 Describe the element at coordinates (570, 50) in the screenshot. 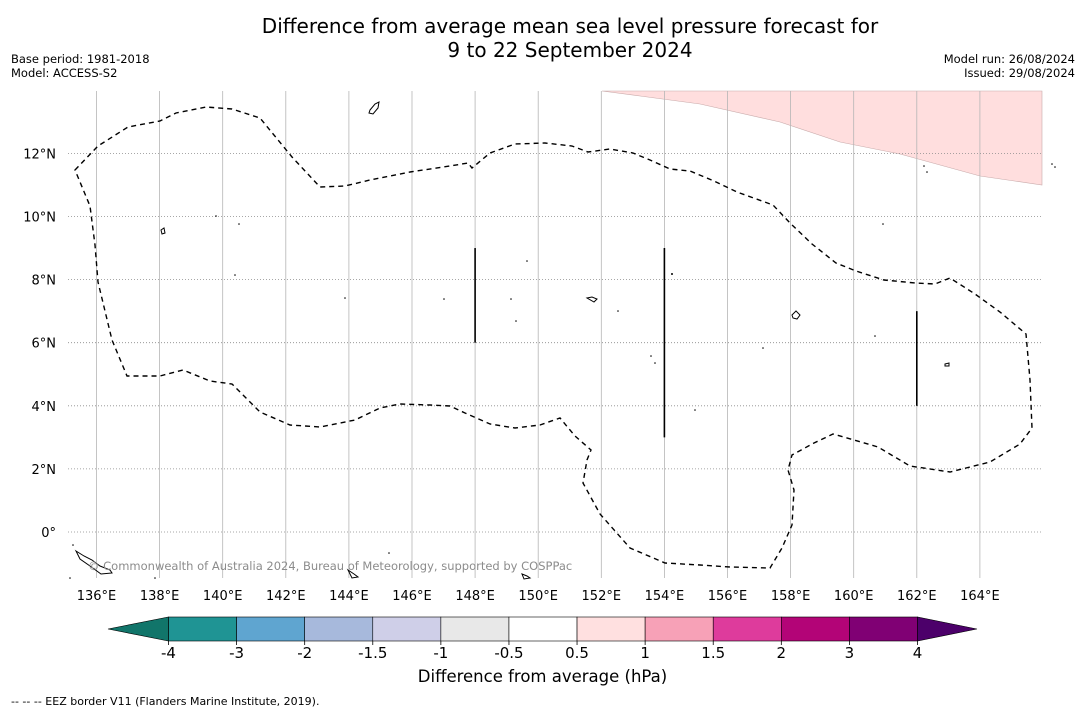

I see `title-line-2: 9 to 22 September 2024` at that location.